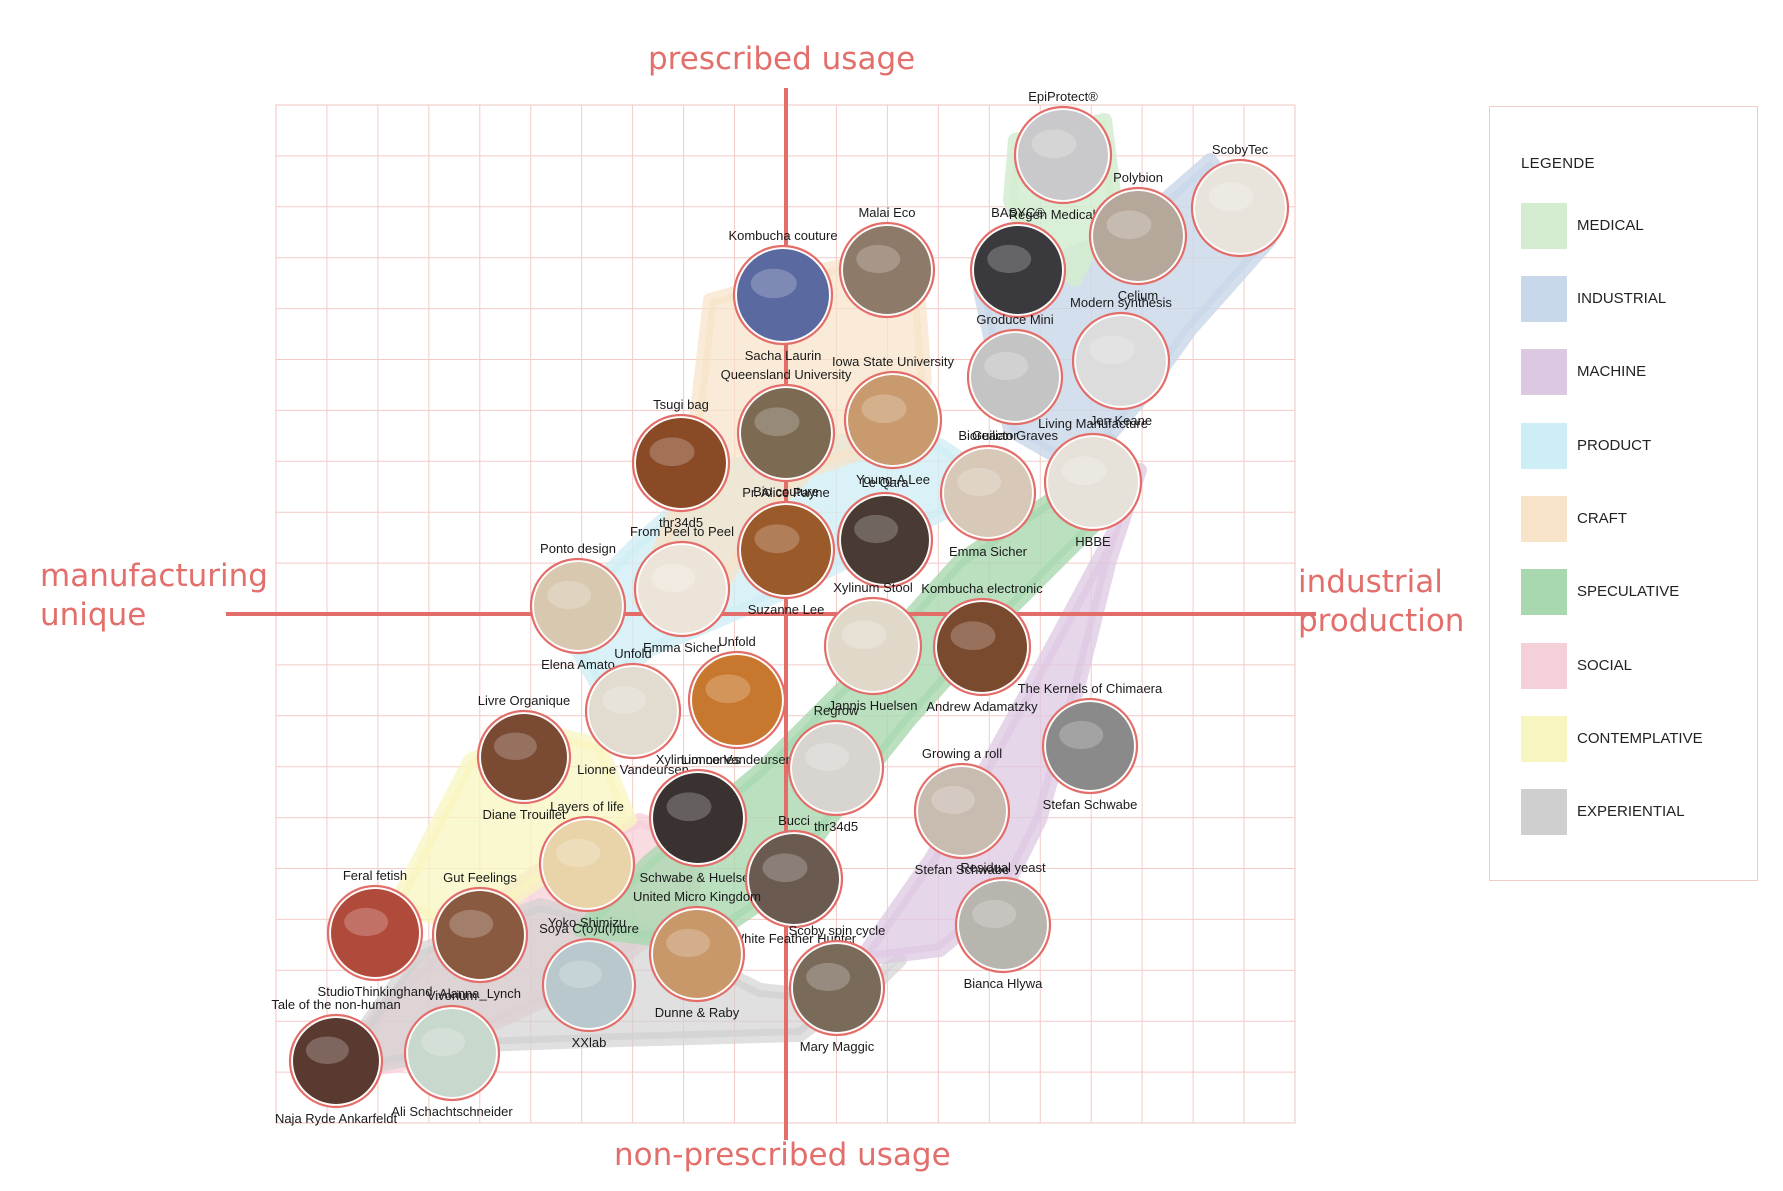 The image size is (1783, 1191). I want to click on project-name: Bucci, so click(794, 820).